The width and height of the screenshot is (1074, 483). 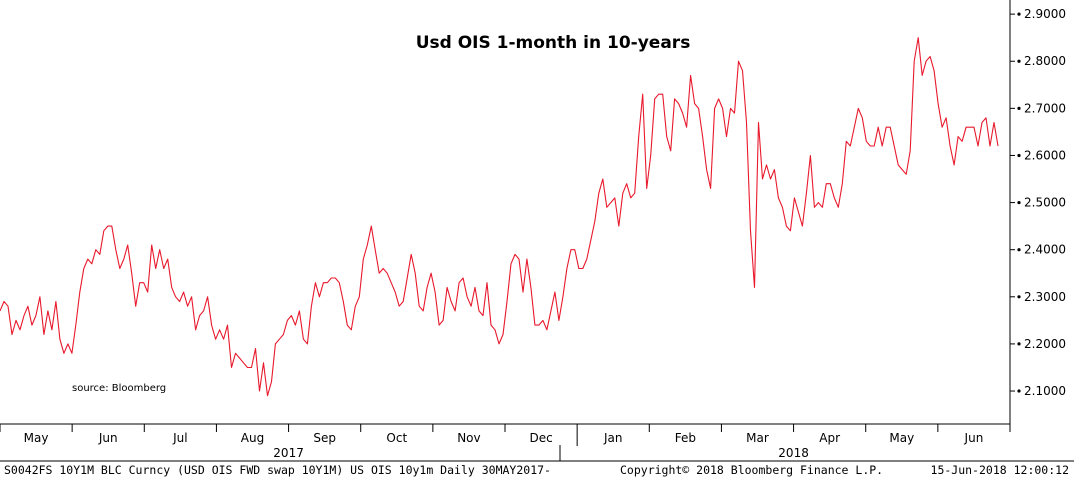 What do you see at coordinates (1045, 61) in the screenshot?
I see `y-tick-label: 2.8000` at bounding box center [1045, 61].